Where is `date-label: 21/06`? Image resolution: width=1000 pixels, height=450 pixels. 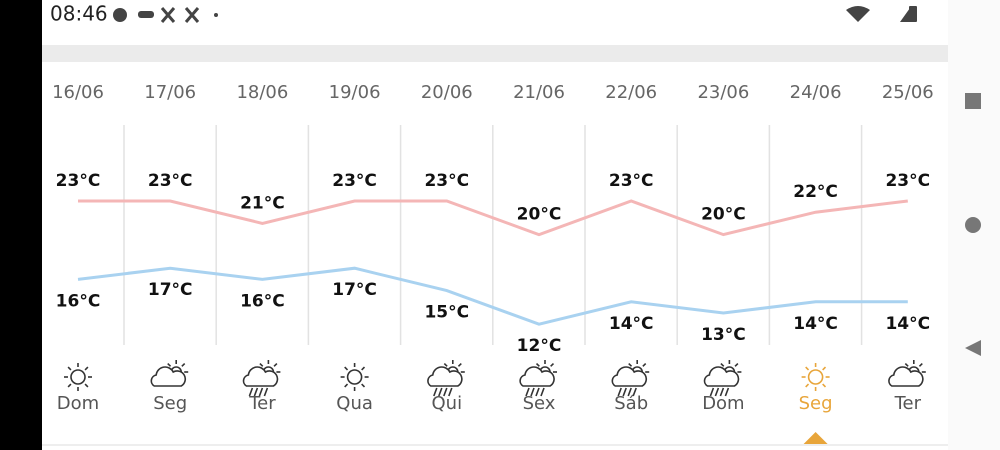
date-label: 21/06 is located at coordinates (539, 92).